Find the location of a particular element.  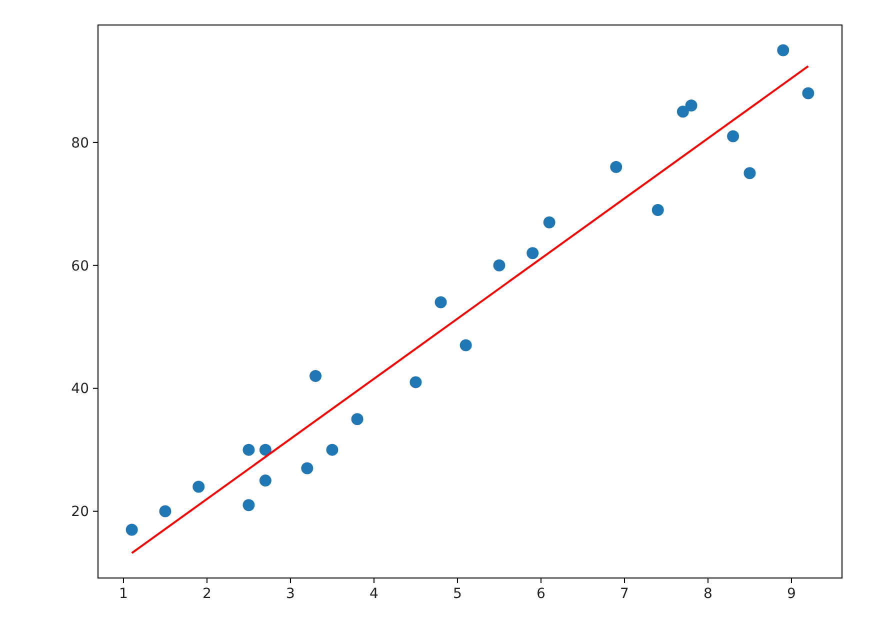

x-tick-label: 3 is located at coordinates (290, 594).